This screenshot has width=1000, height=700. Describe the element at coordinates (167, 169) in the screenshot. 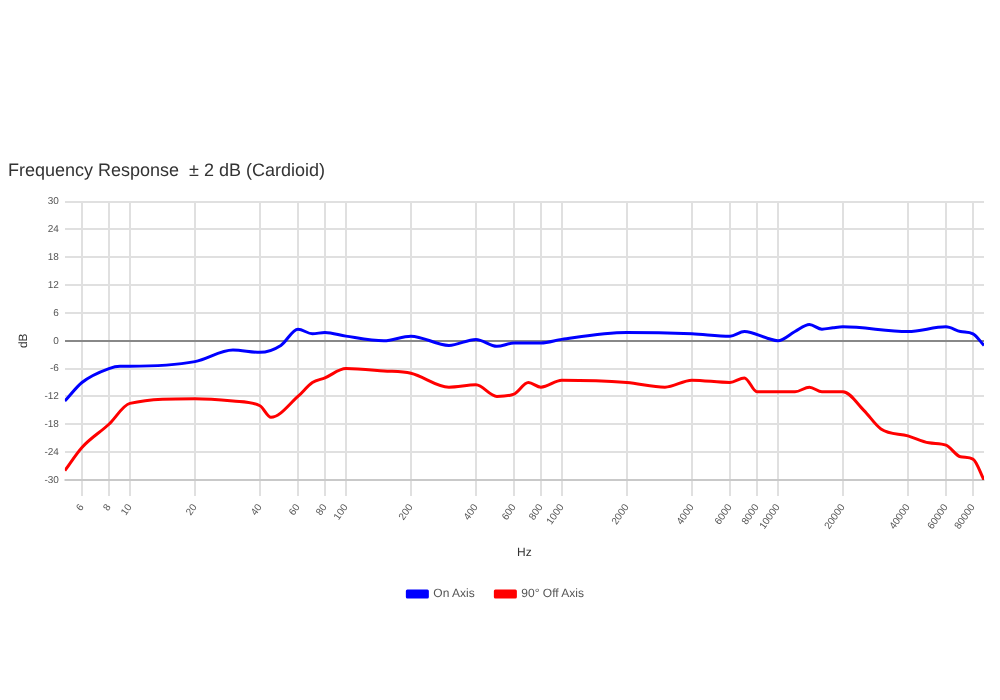

I see `chart-title: Frequency Response ± 2 dB (Cardioid)` at that location.